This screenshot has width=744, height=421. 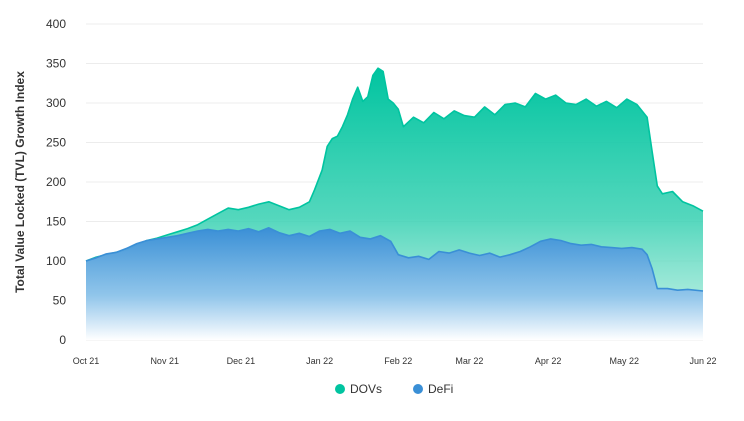 What do you see at coordinates (56, 261) in the screenshot?
I see `y-tick-label: 100` at bounding box center [56, 261].